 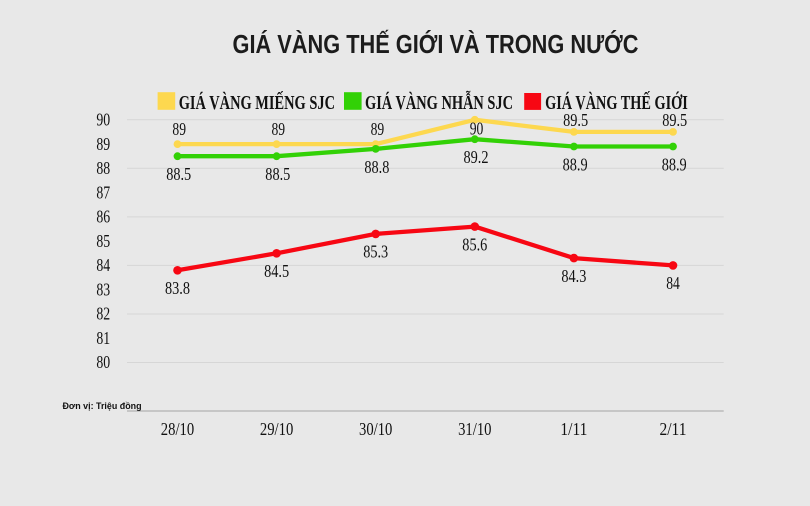 I want to click on svg-text: 86, so click(x=103, y=217).